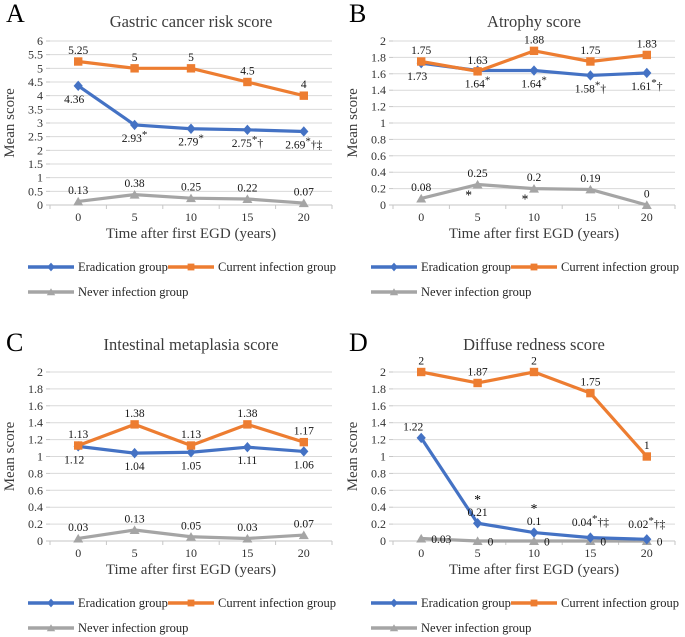 The width and height of the screenshot is (685, 637). I want to click on data-label: 0.08, so click(421, 188).